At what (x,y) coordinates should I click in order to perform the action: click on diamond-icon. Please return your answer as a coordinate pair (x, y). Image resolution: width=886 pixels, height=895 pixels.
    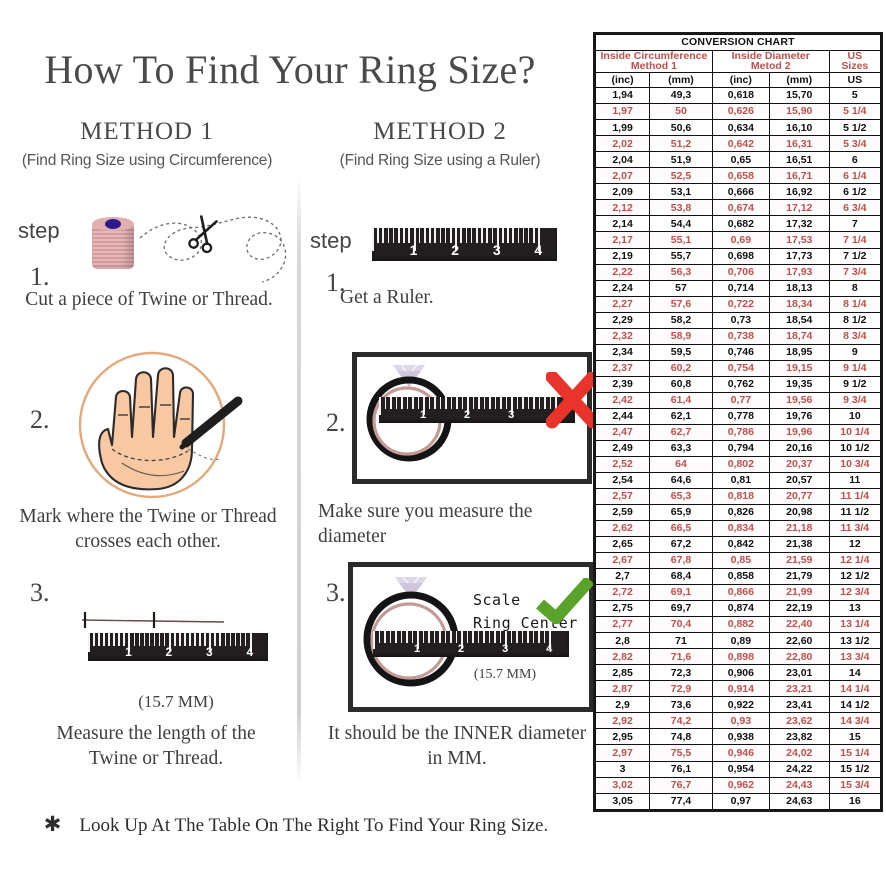
    Looking at the image, I should click on (411, 587).